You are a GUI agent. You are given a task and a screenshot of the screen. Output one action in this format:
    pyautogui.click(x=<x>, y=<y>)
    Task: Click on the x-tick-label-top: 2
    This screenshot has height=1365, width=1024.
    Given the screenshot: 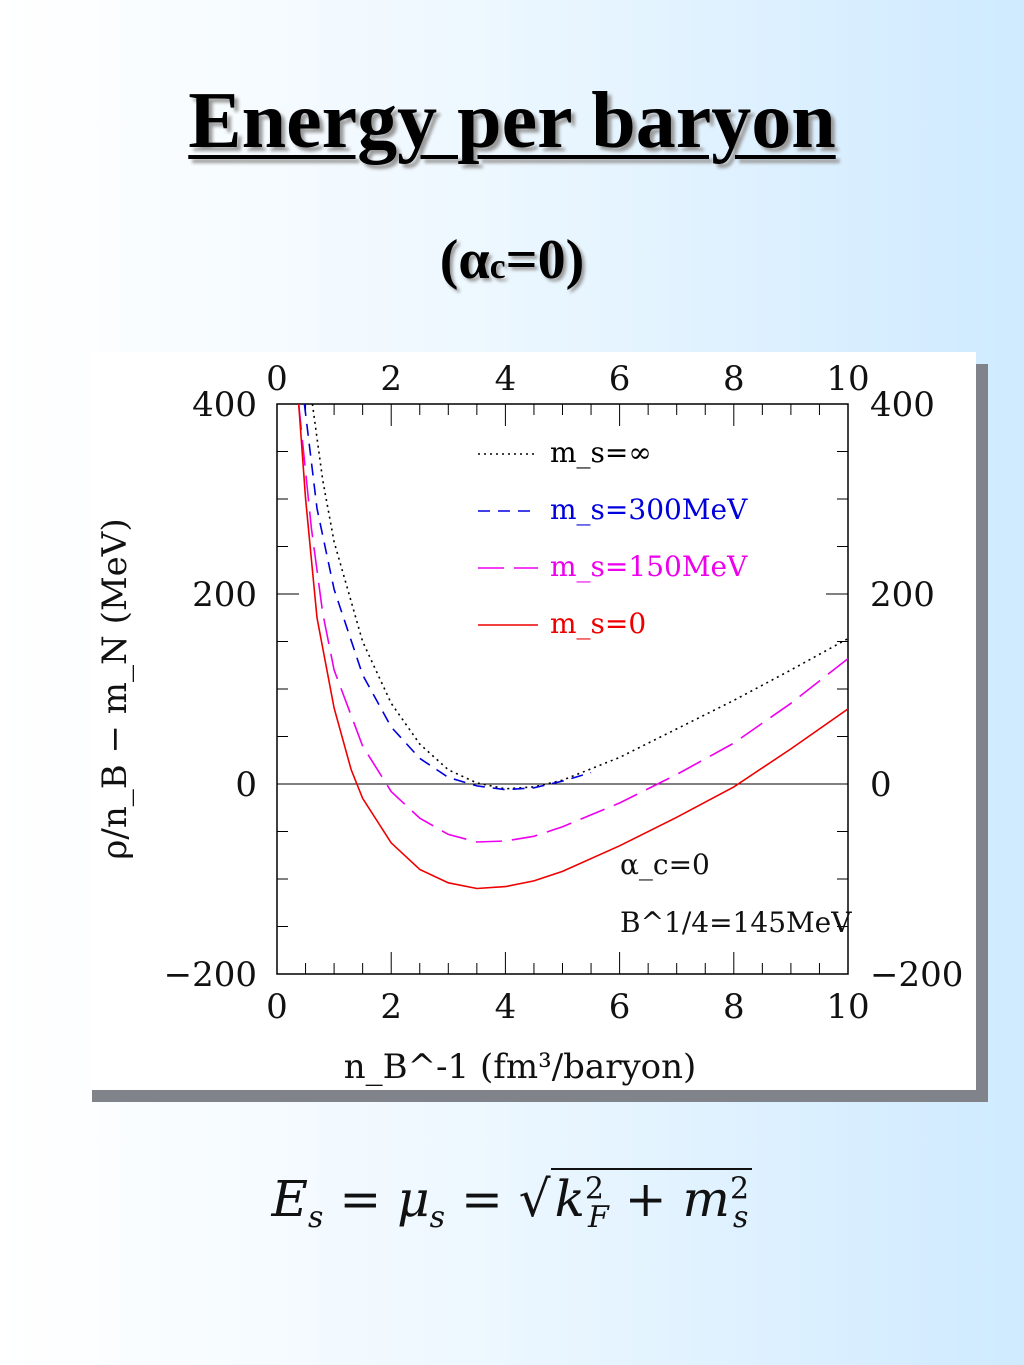 What is the action you would take?
    pyautogui.click(x=391, y=379)
    